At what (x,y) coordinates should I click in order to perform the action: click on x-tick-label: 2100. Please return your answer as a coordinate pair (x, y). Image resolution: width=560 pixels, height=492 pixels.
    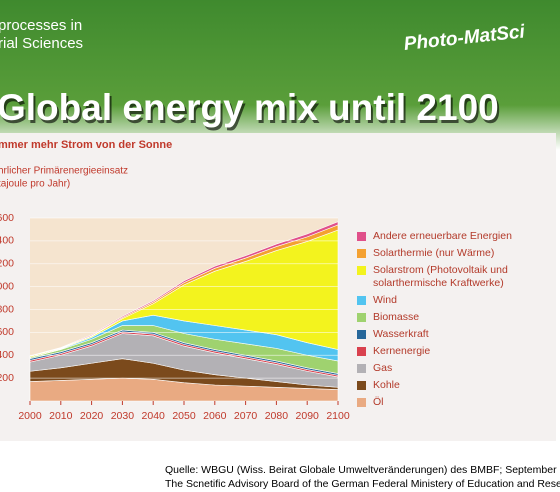
    Looking at the image, I should click on (338, 416).